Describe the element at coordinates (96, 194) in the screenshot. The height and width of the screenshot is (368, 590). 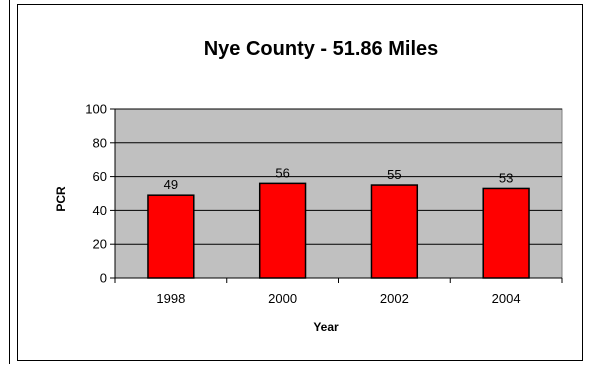
I see `y-tick-labels: 0 20 40 60 80 100` at that location.